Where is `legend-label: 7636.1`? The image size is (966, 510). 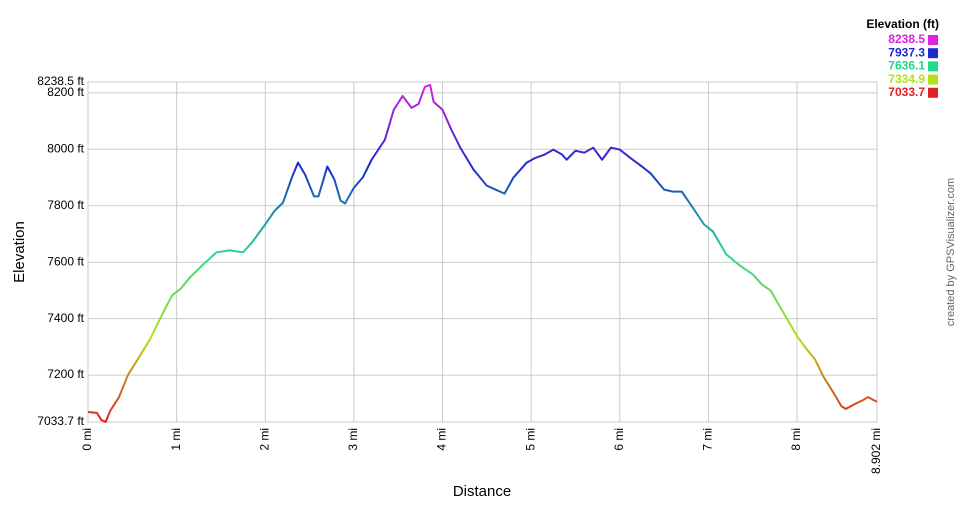
legend-label: 7636.1 is located at coordinates (906, 66).